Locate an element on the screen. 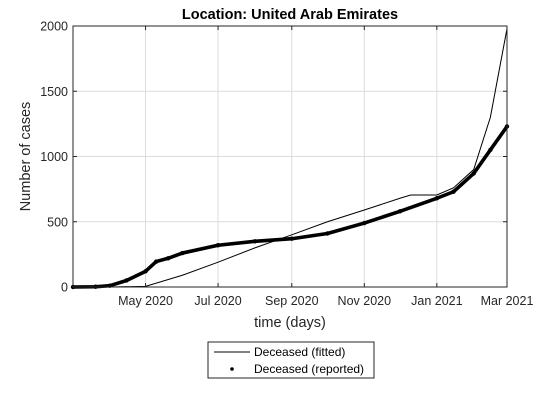 This screenshot has width=560, height=420. x-axis-label: time (days) is located at coordinates (290, 323).